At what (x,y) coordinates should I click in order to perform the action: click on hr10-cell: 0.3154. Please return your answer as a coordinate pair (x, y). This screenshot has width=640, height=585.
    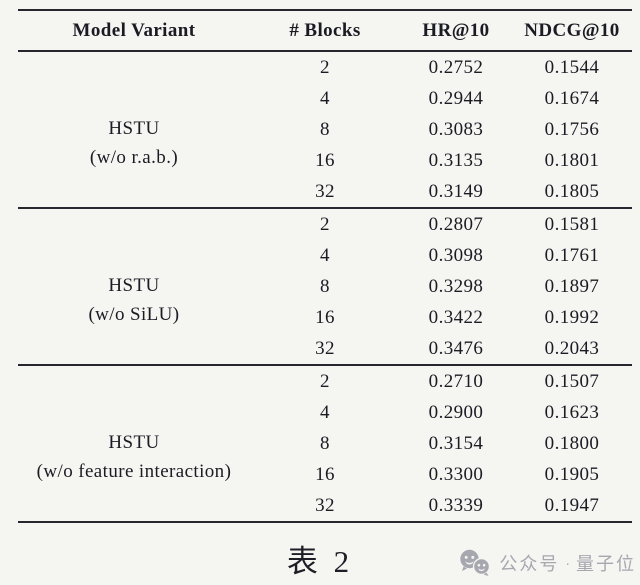
    Looking at the image, I should click on (456, 443).